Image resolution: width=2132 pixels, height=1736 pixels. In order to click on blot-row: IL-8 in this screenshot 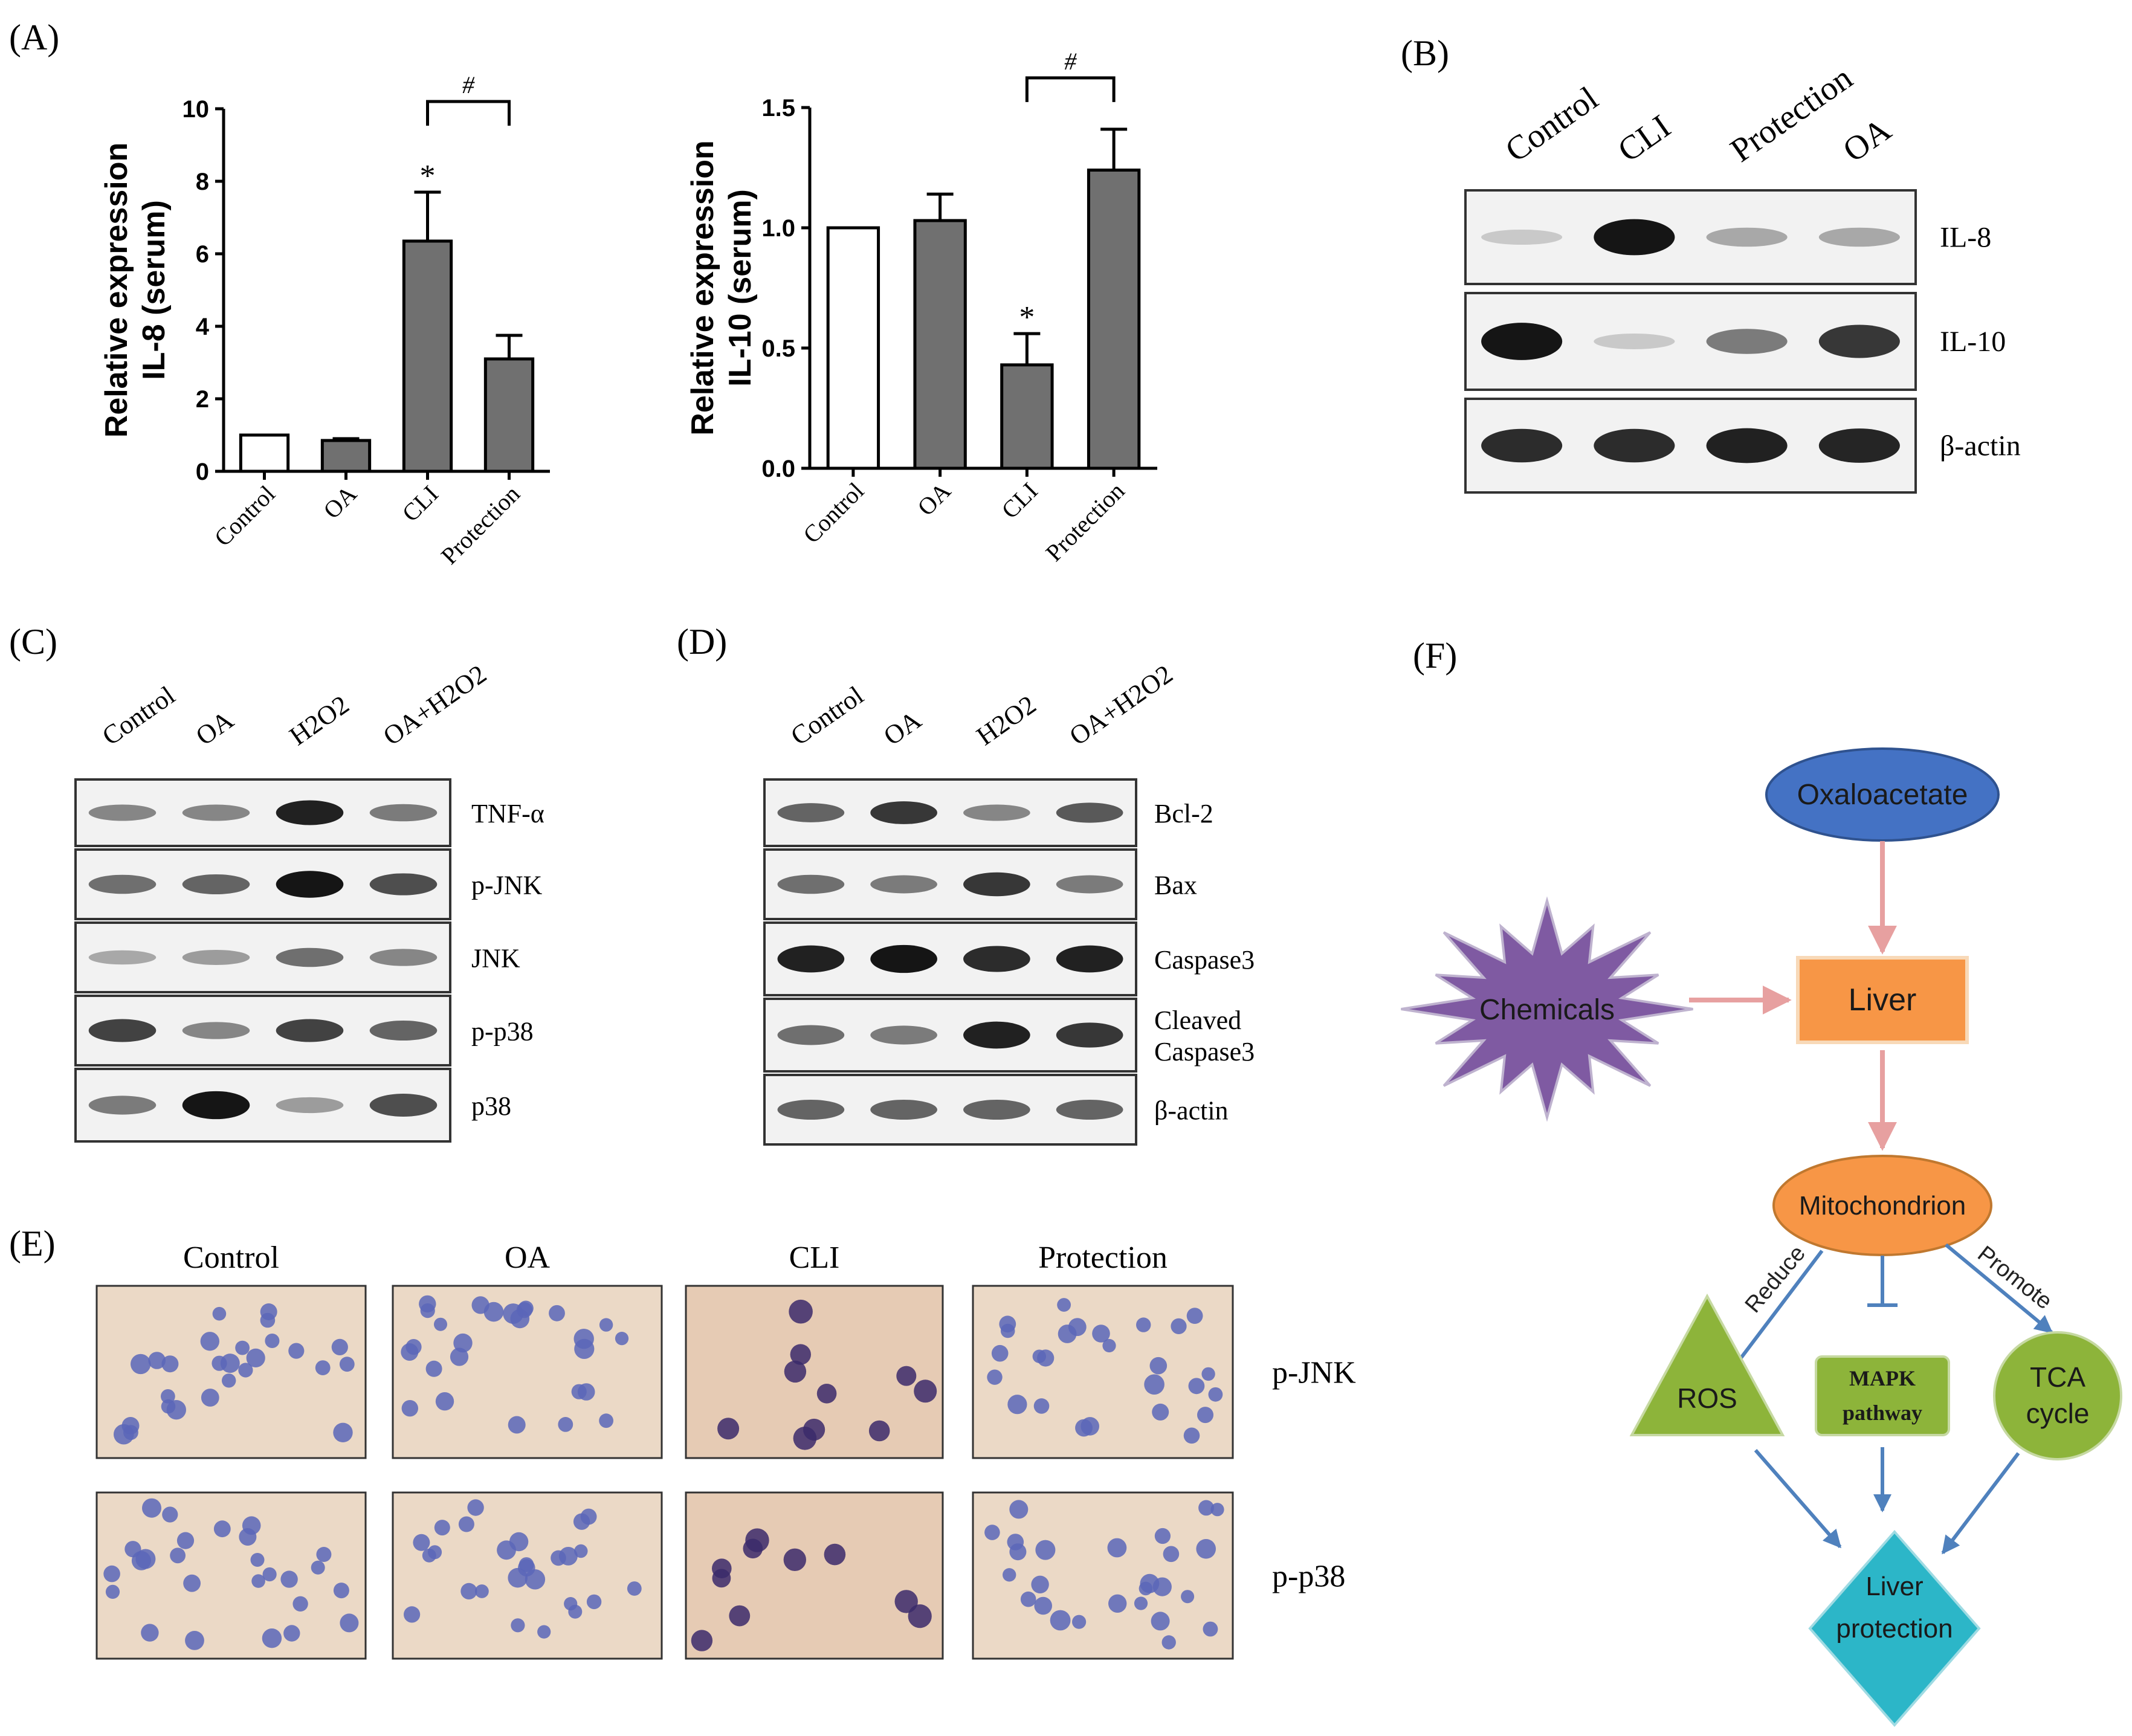, I will do `click(1728, 237)`.